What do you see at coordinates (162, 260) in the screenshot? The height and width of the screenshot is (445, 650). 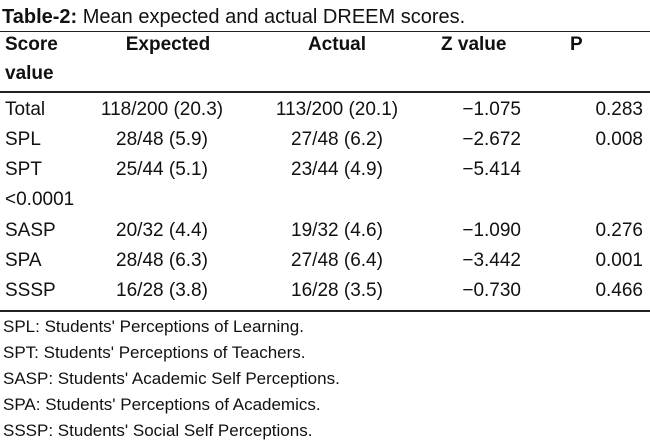 I see `cell: 28/48 (6.3)` at bounding box center [162, 260].